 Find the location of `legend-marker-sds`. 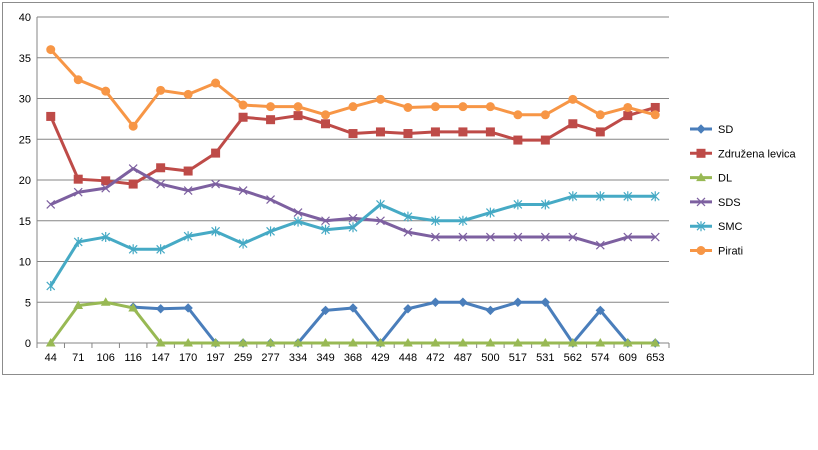

legend-marker-sds is located at coordinates (701, 202).